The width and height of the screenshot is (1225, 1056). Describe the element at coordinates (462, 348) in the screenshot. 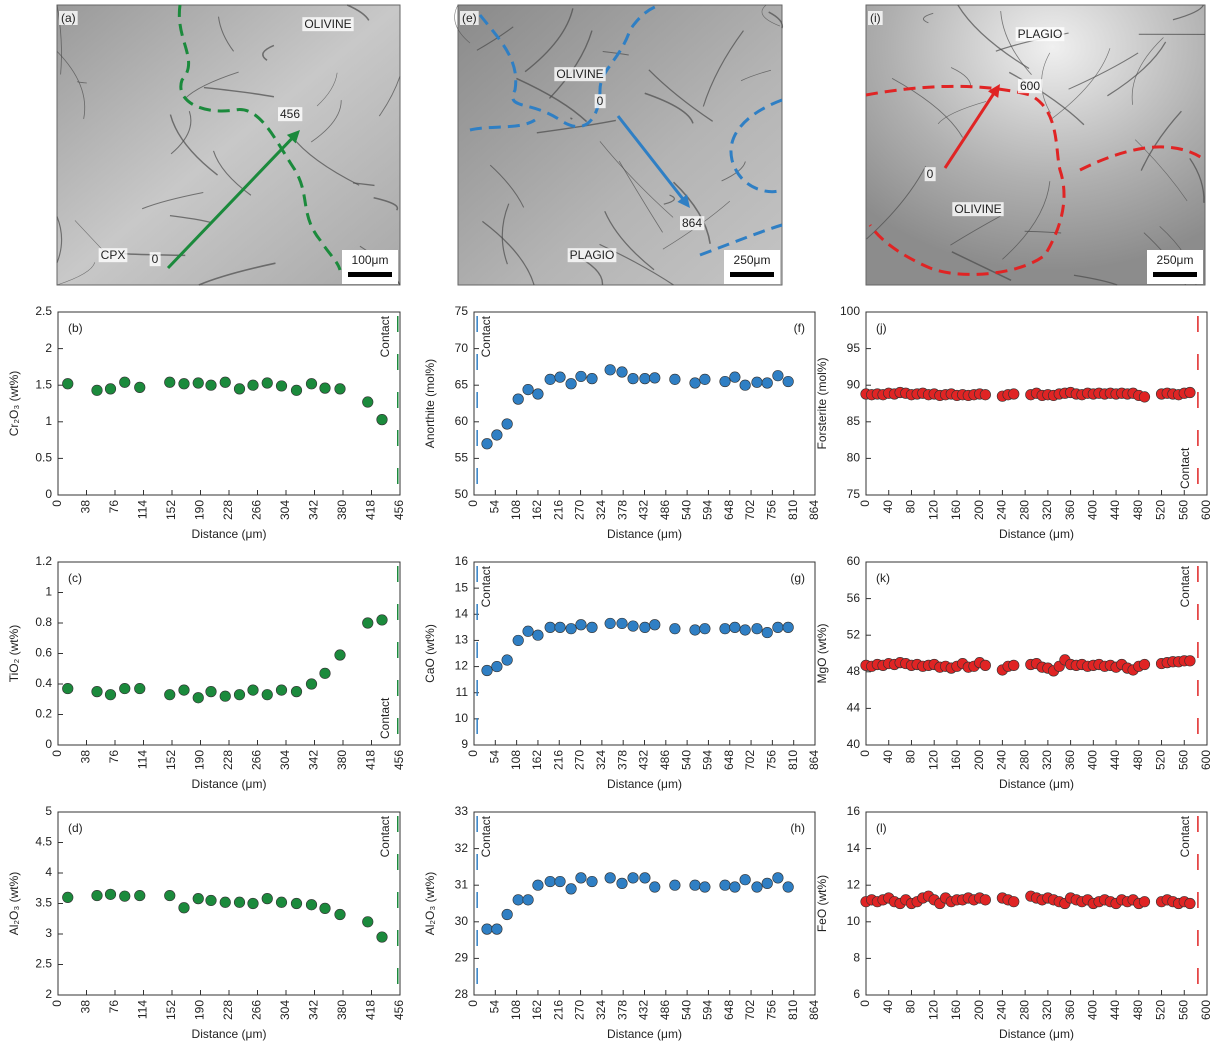

I see `y-tick-label: 70` at that location.